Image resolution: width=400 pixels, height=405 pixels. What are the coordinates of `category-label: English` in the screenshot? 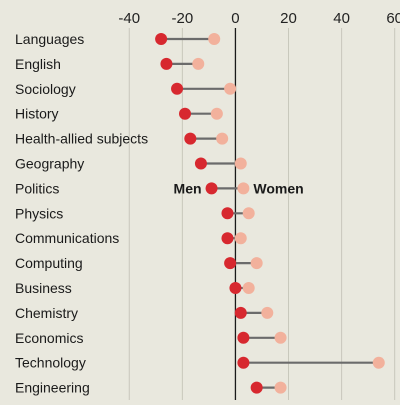 It's located at (38, 64).